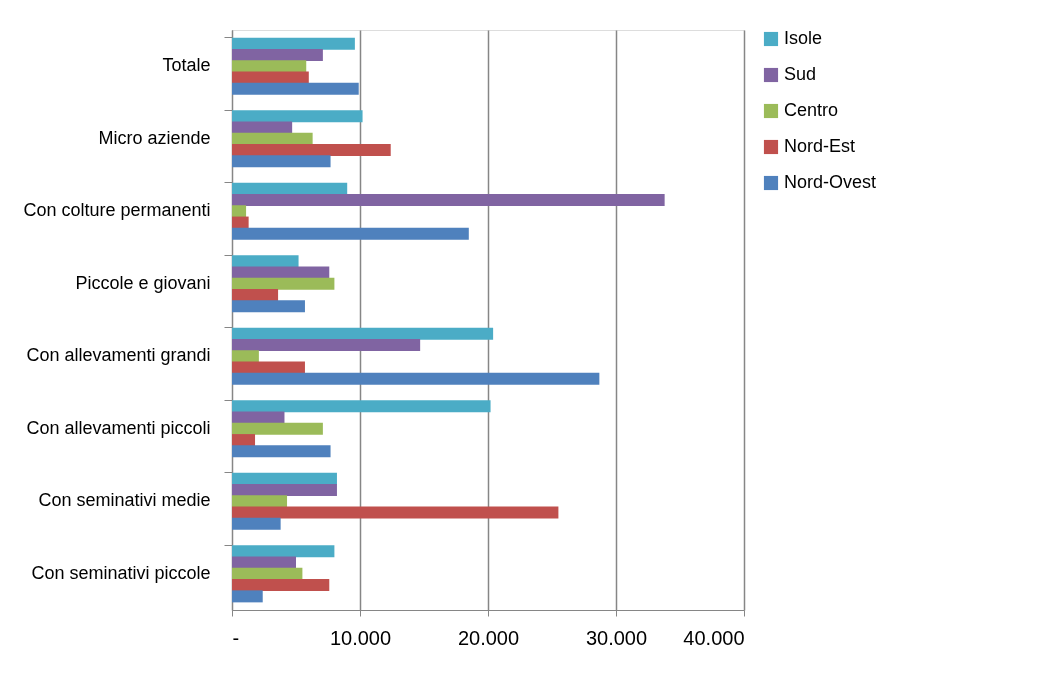  I want to click on y-tick-label: Piccole e giovani, so click(143, 282).